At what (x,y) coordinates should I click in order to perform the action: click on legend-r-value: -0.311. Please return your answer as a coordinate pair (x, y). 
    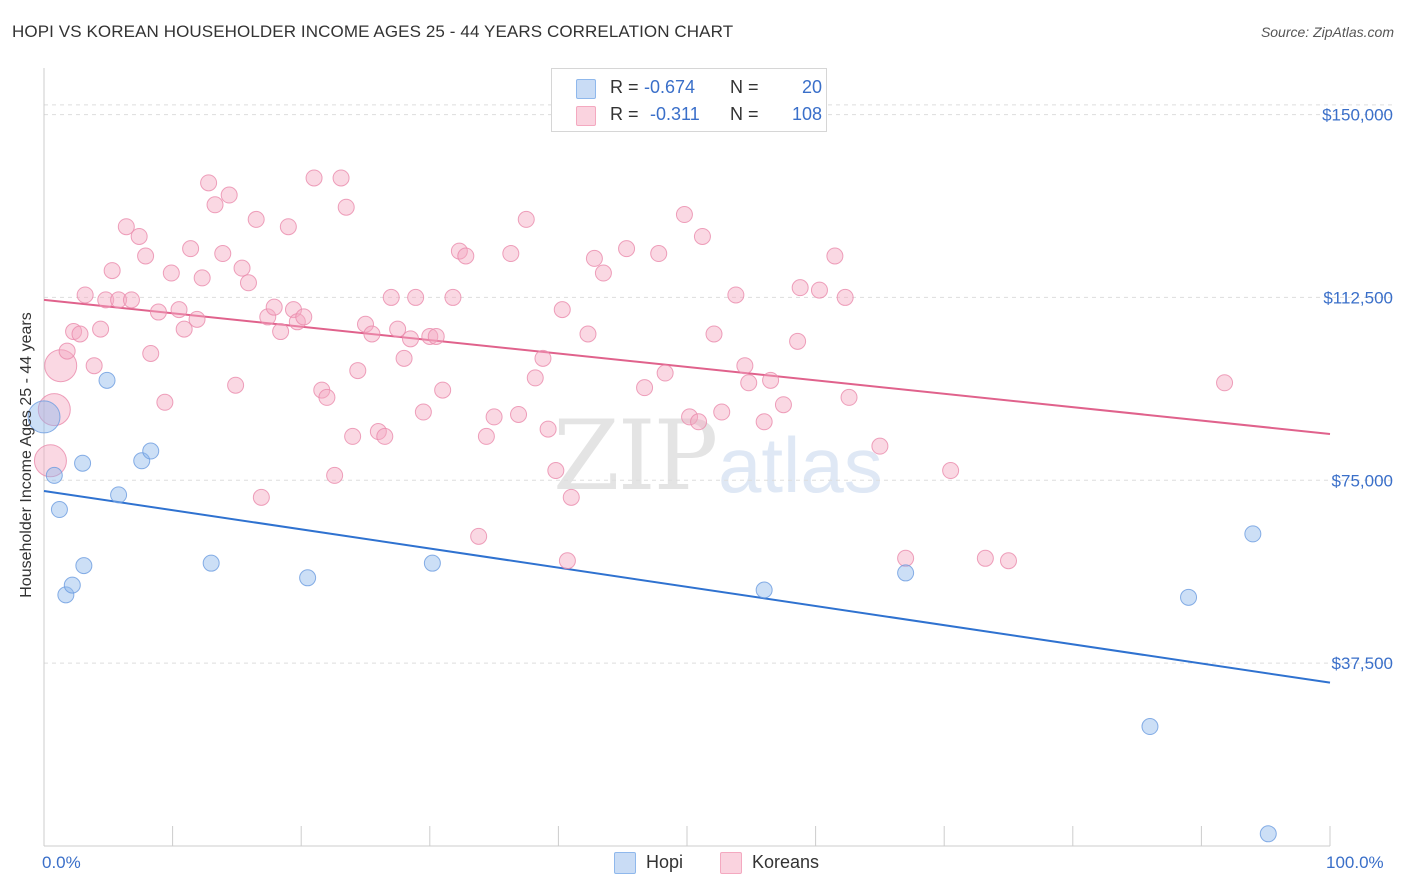
    Looking at the image, I should click on (675, 114).